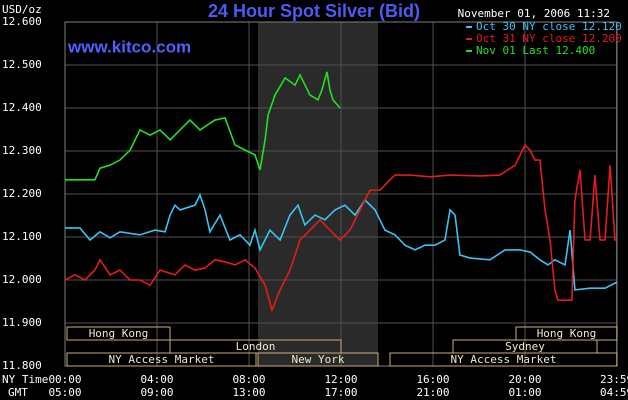 The height and width of the screenshot is (400, 628). What do you see at coordinates (549, 26) in the screenshot?
I see `legend-label: Oct 30 NY close 12.120` at bounding box center [549, 26].